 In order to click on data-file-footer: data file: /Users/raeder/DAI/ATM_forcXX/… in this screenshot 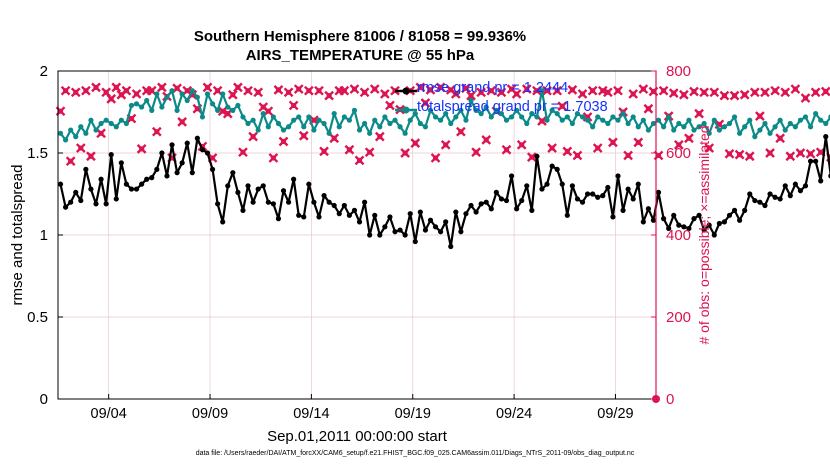, I will do `click(415, 453)`.